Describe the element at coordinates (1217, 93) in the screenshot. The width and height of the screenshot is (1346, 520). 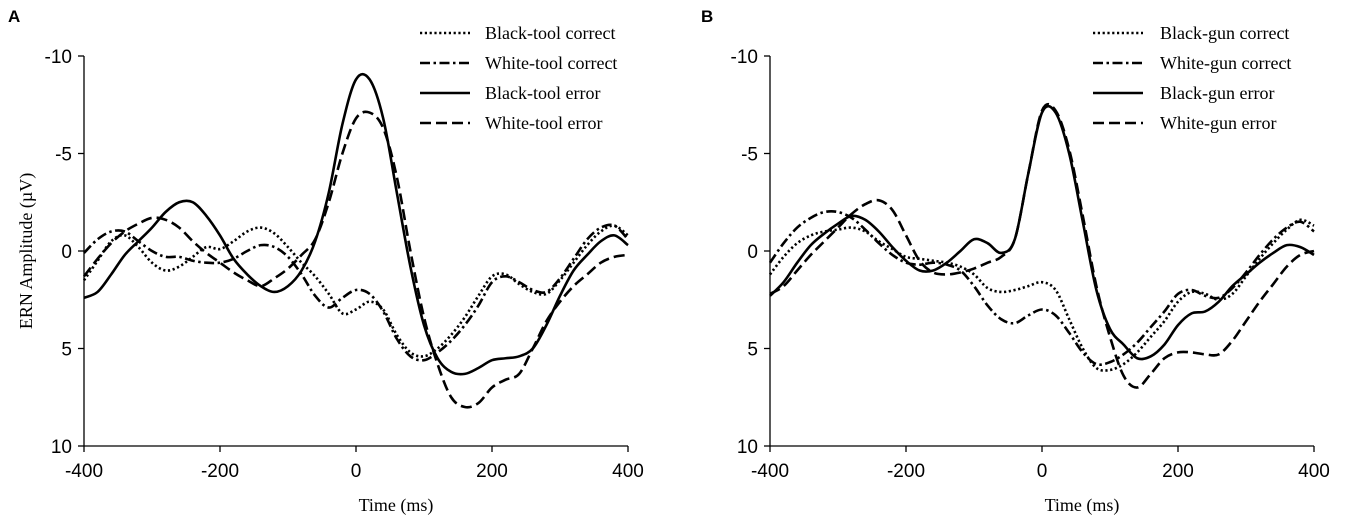
I see `panel-b-legend-label: Black-gun error` at that location.